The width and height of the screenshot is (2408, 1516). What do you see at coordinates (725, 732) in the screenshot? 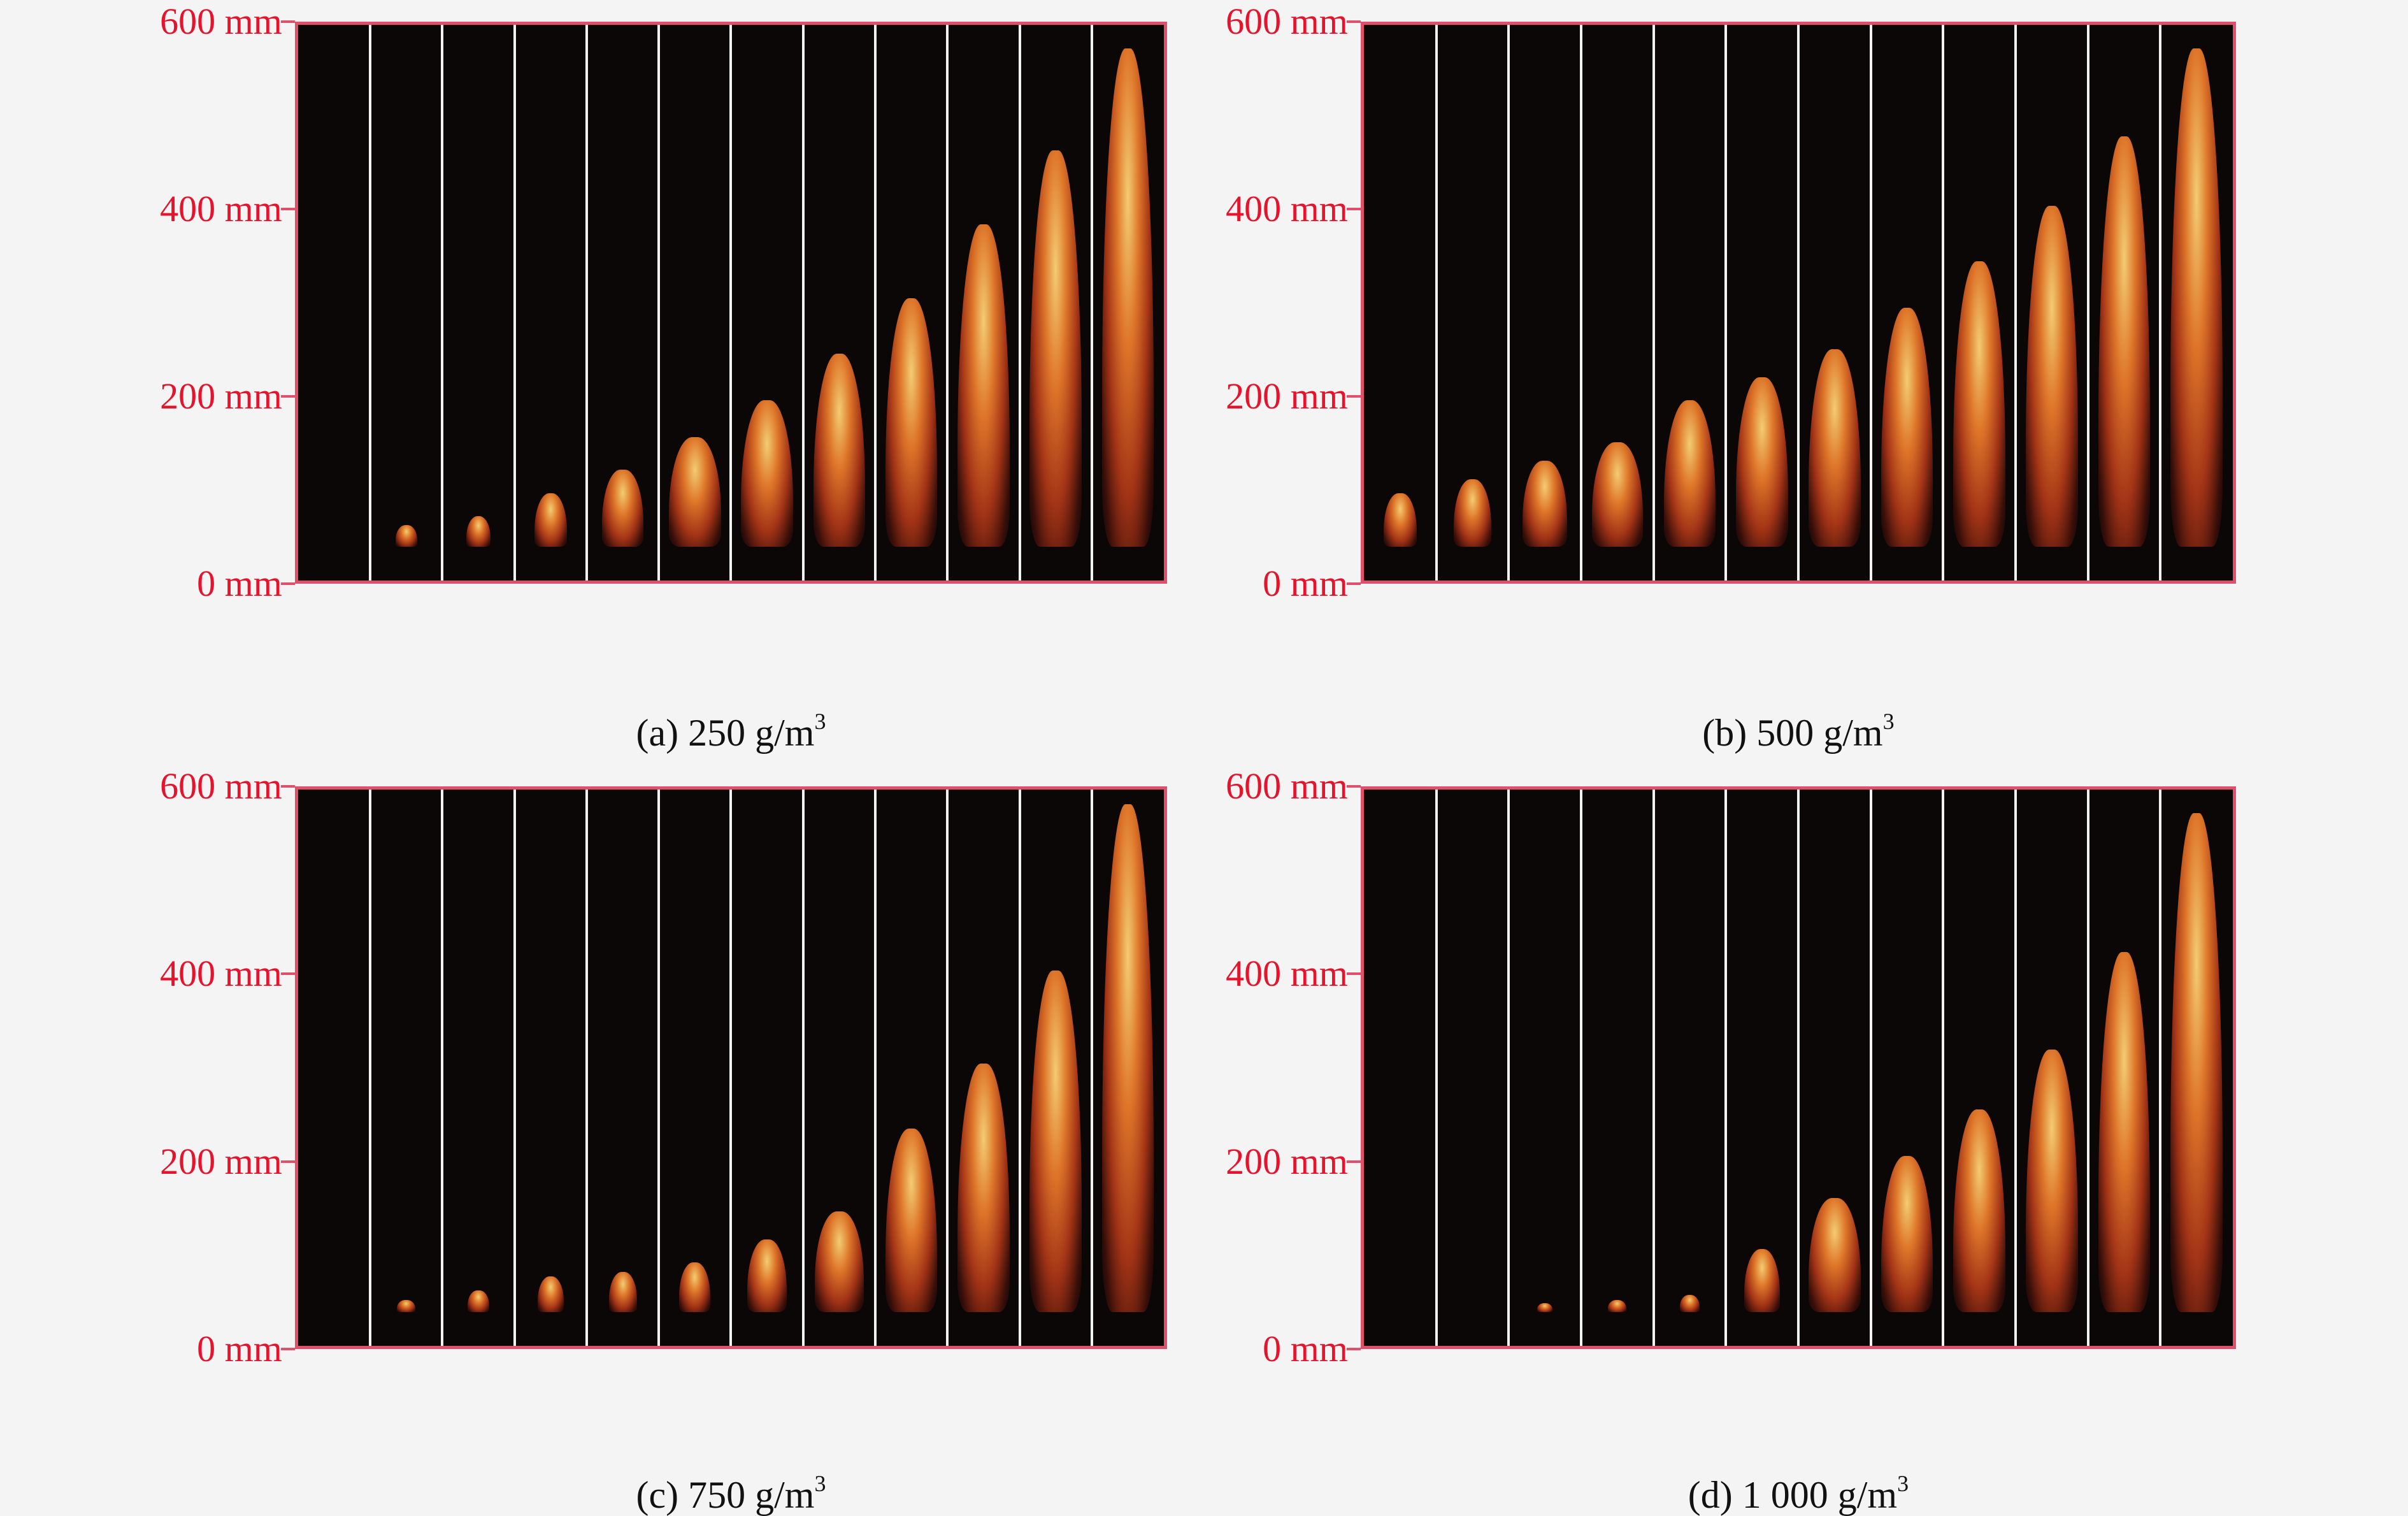
I see `caption-text: (a) 250 g/m` at bounding box center [725, 732].